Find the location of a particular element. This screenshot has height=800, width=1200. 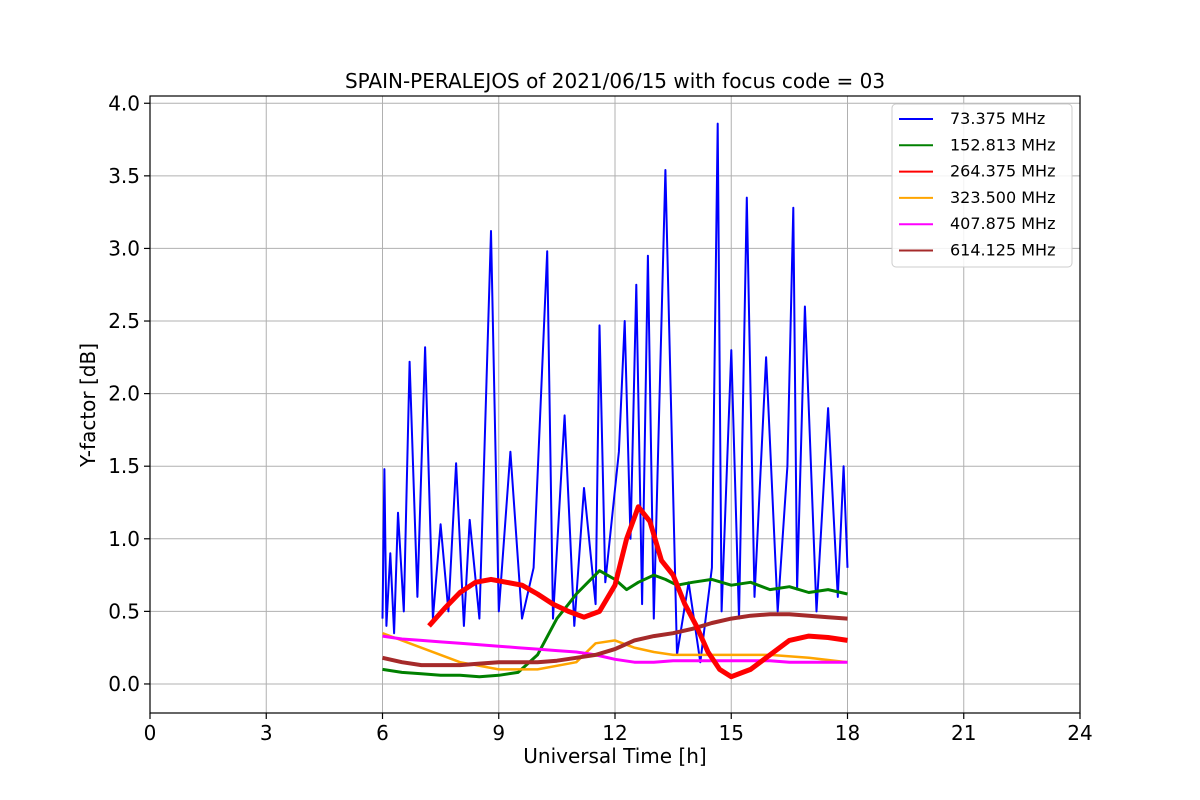

y-tick-label: 0.5 is located at coordinates (124, 611).